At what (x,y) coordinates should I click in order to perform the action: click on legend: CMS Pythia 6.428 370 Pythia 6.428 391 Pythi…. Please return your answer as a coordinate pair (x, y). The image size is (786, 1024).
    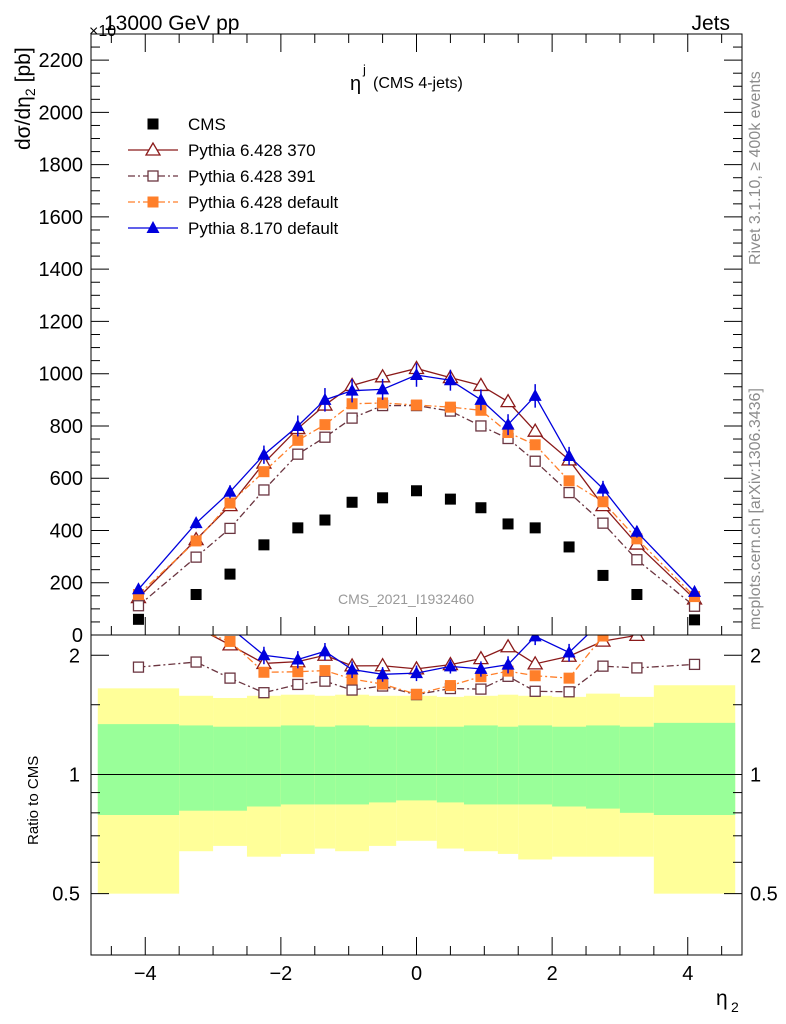
    Looking at the image, I should click on (233, 176).